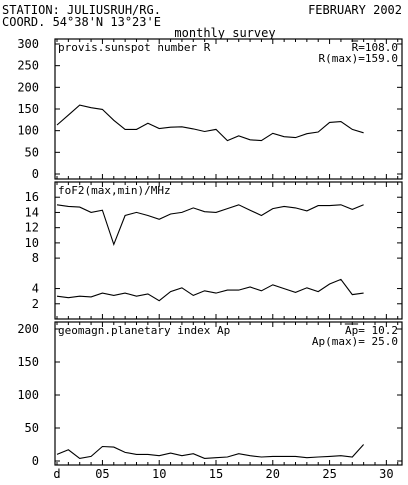 This screenshot has width=408, height=485. Describe the element at coordinates (32, 243) in the screenshot. I see `y-tick-label: 10` at that location.